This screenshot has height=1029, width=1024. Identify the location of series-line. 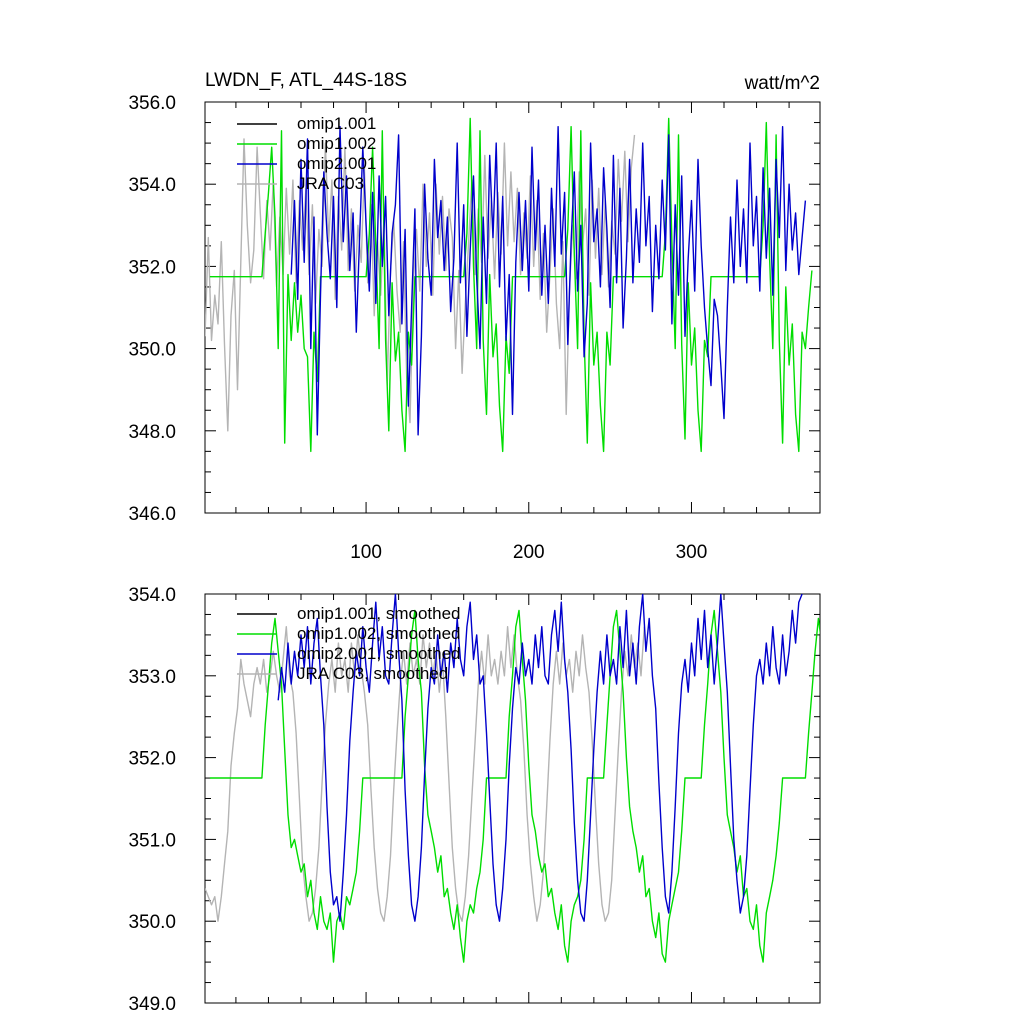
(425, 774).